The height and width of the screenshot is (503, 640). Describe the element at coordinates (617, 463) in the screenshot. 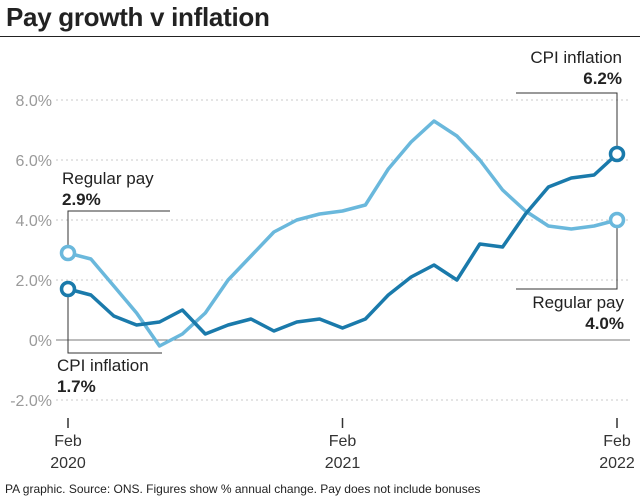

I see `x-tick-label: 2022` at that location.